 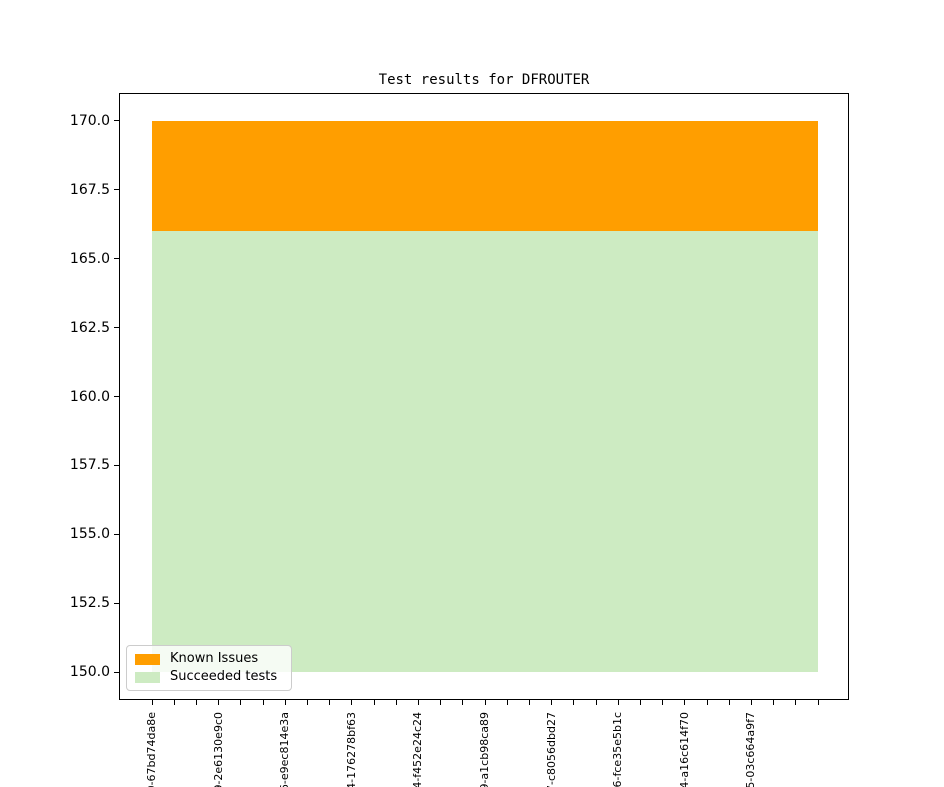 What do you see at coordinates (147, 677) in the screenshot?
I see `succeeded-tests-swatch-icon` at bounding box center [147, 677].